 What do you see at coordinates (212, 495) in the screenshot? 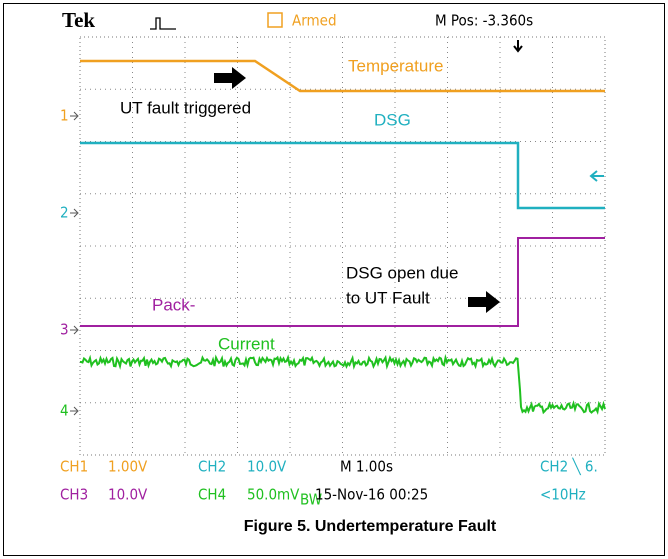
I see `status-text: CH4` at bounding box center [212, 495].